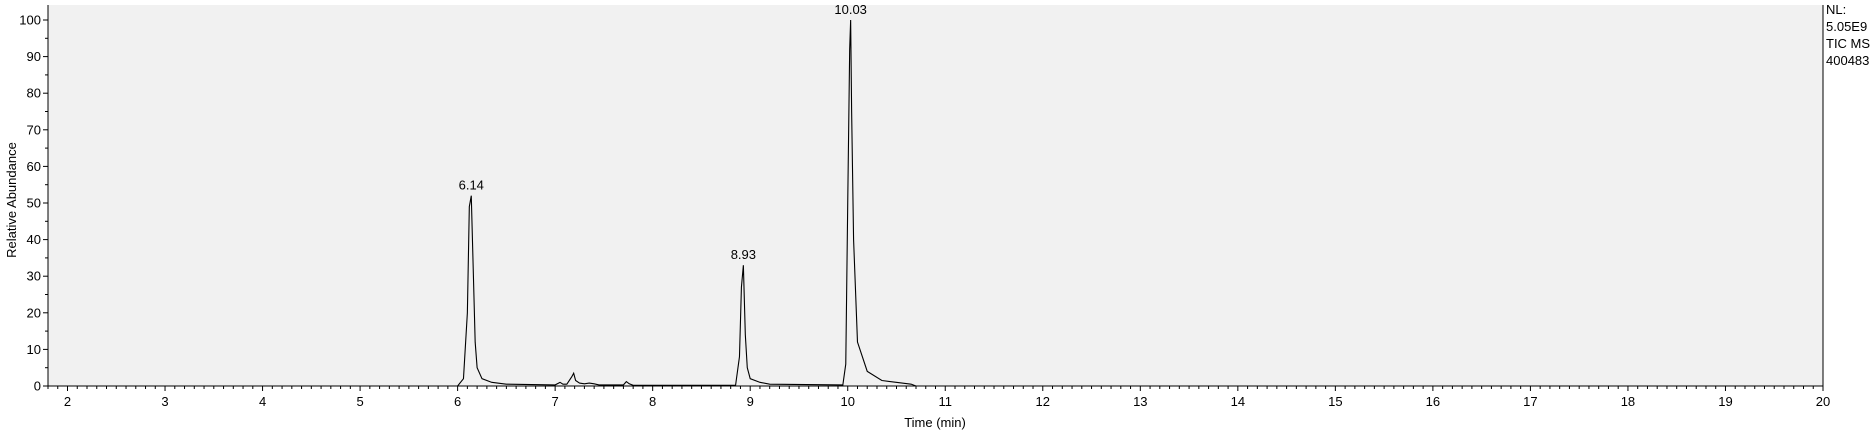 The image size is (1873, 438). Describe the element at coordinates (850, 9) in the screenshot. I see `peak-label: 10.03` at that location.